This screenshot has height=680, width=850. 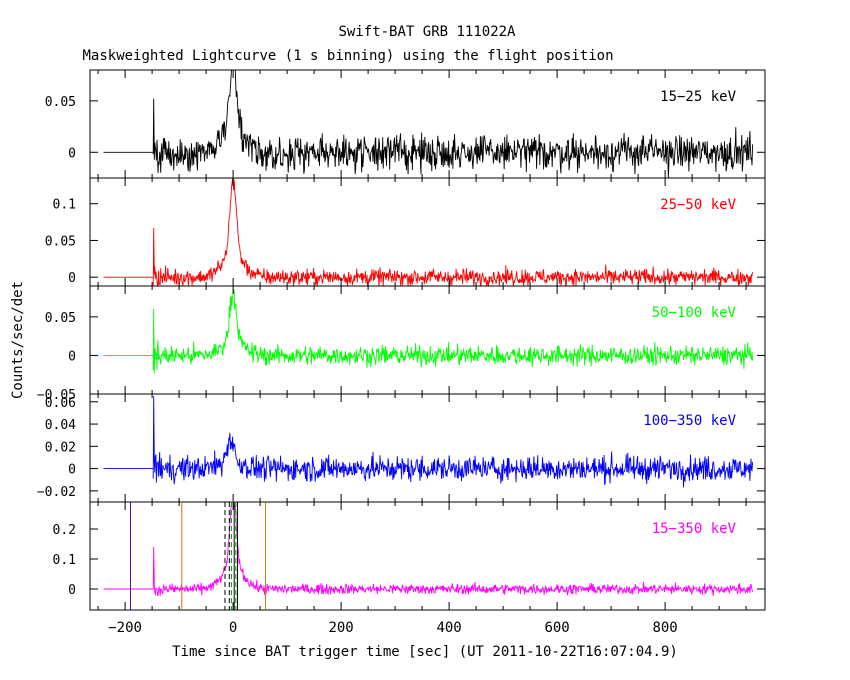 I want to click on energy-band-label: 15−25 keV, so click(x=698, y=97).